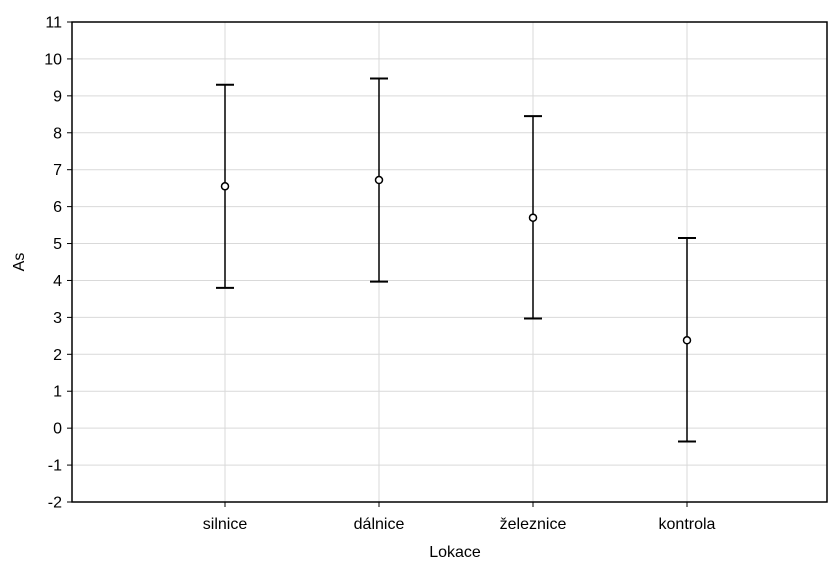 Image resolution: width=831 pixels, height=569 pixels. What do you see at coordinates (379, 524) in the screenshot?
I see `x-tick-label: dálnice` at bounding box center [379, 524].